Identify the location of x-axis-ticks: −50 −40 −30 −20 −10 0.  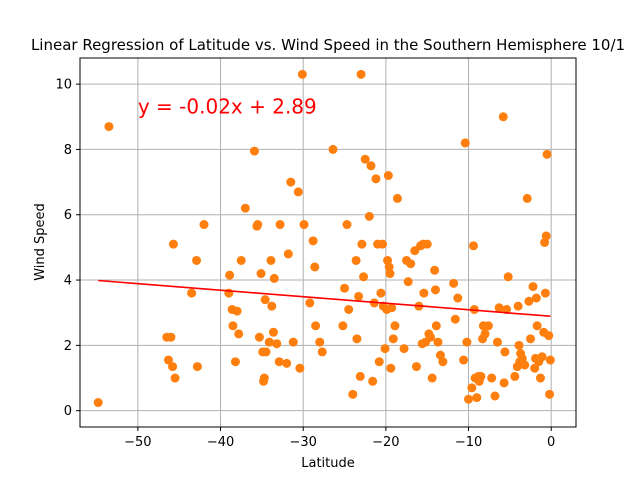
(339, 438).